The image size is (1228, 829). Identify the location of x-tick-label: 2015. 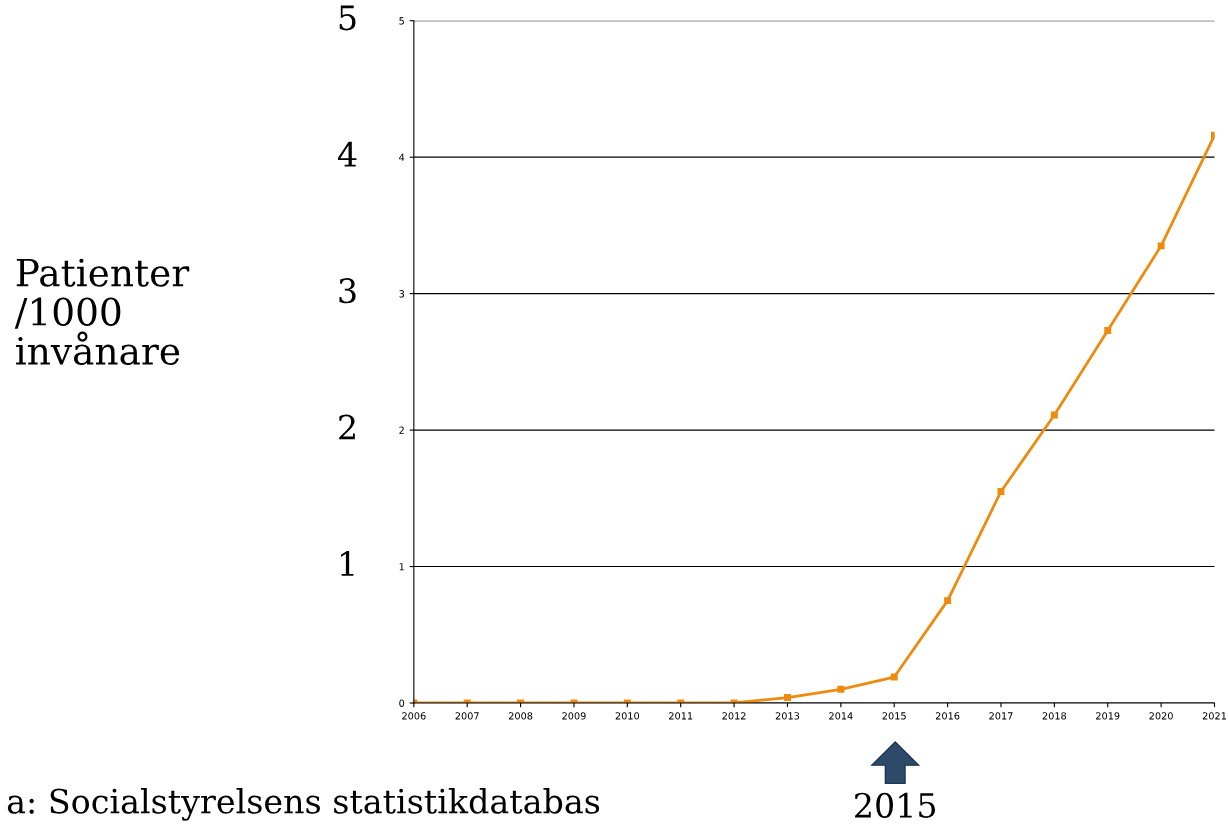
(894, 716).